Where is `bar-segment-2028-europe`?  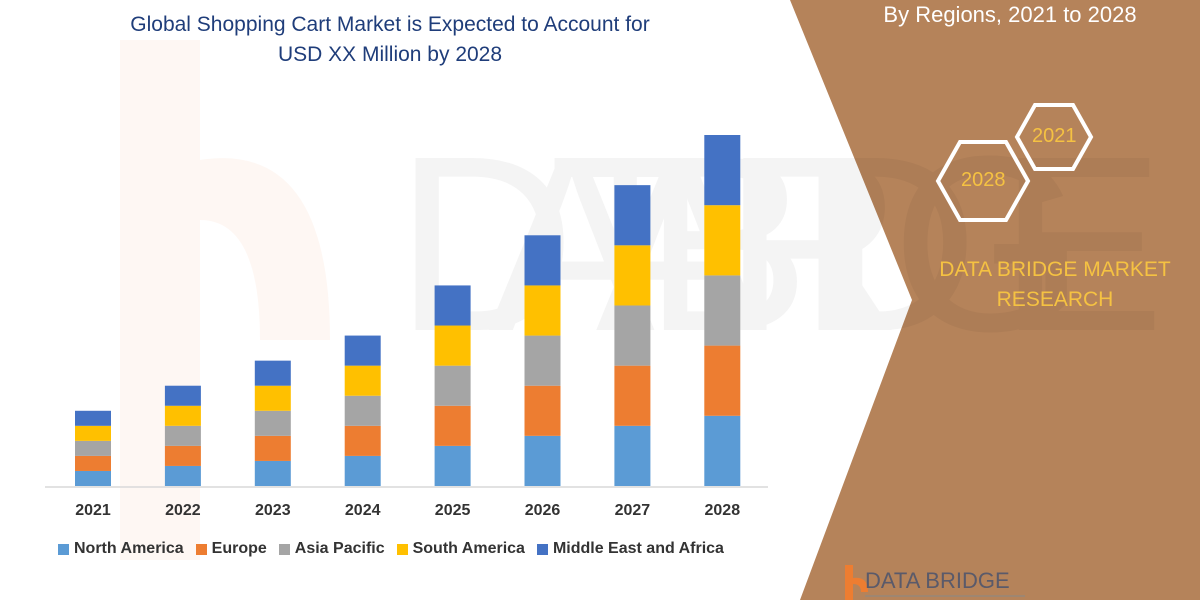
bar-segment-2028-europe is located at coordinates (722, 380).